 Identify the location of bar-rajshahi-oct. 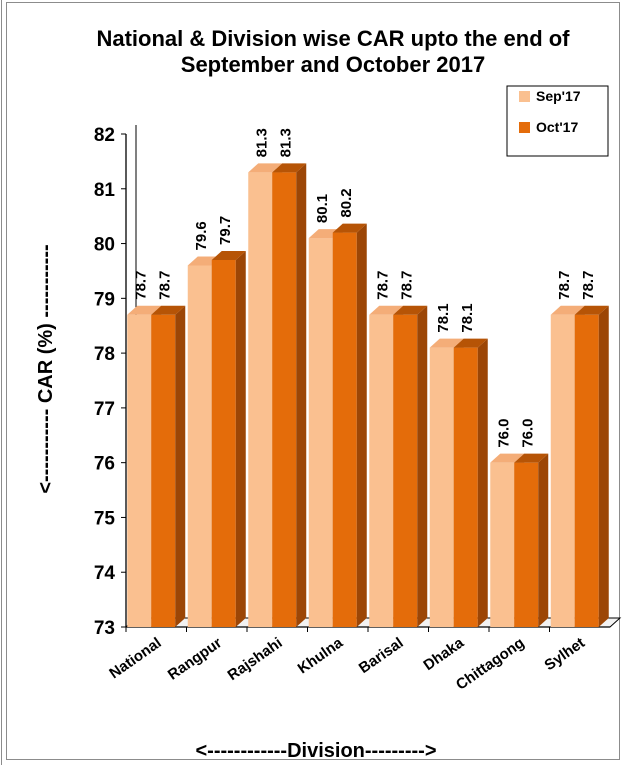
(289, 395).